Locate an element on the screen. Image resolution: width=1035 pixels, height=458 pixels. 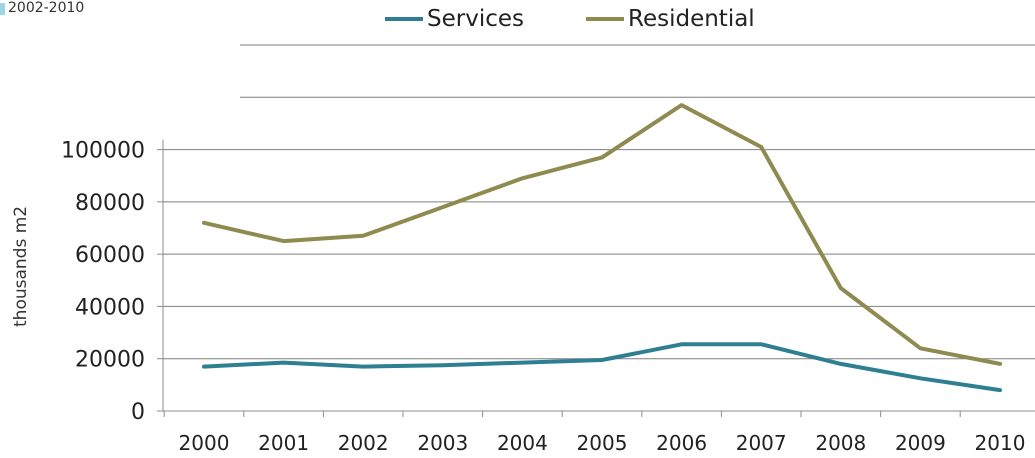
y-tick-label: 80000 is located at coordinates (110, 203).